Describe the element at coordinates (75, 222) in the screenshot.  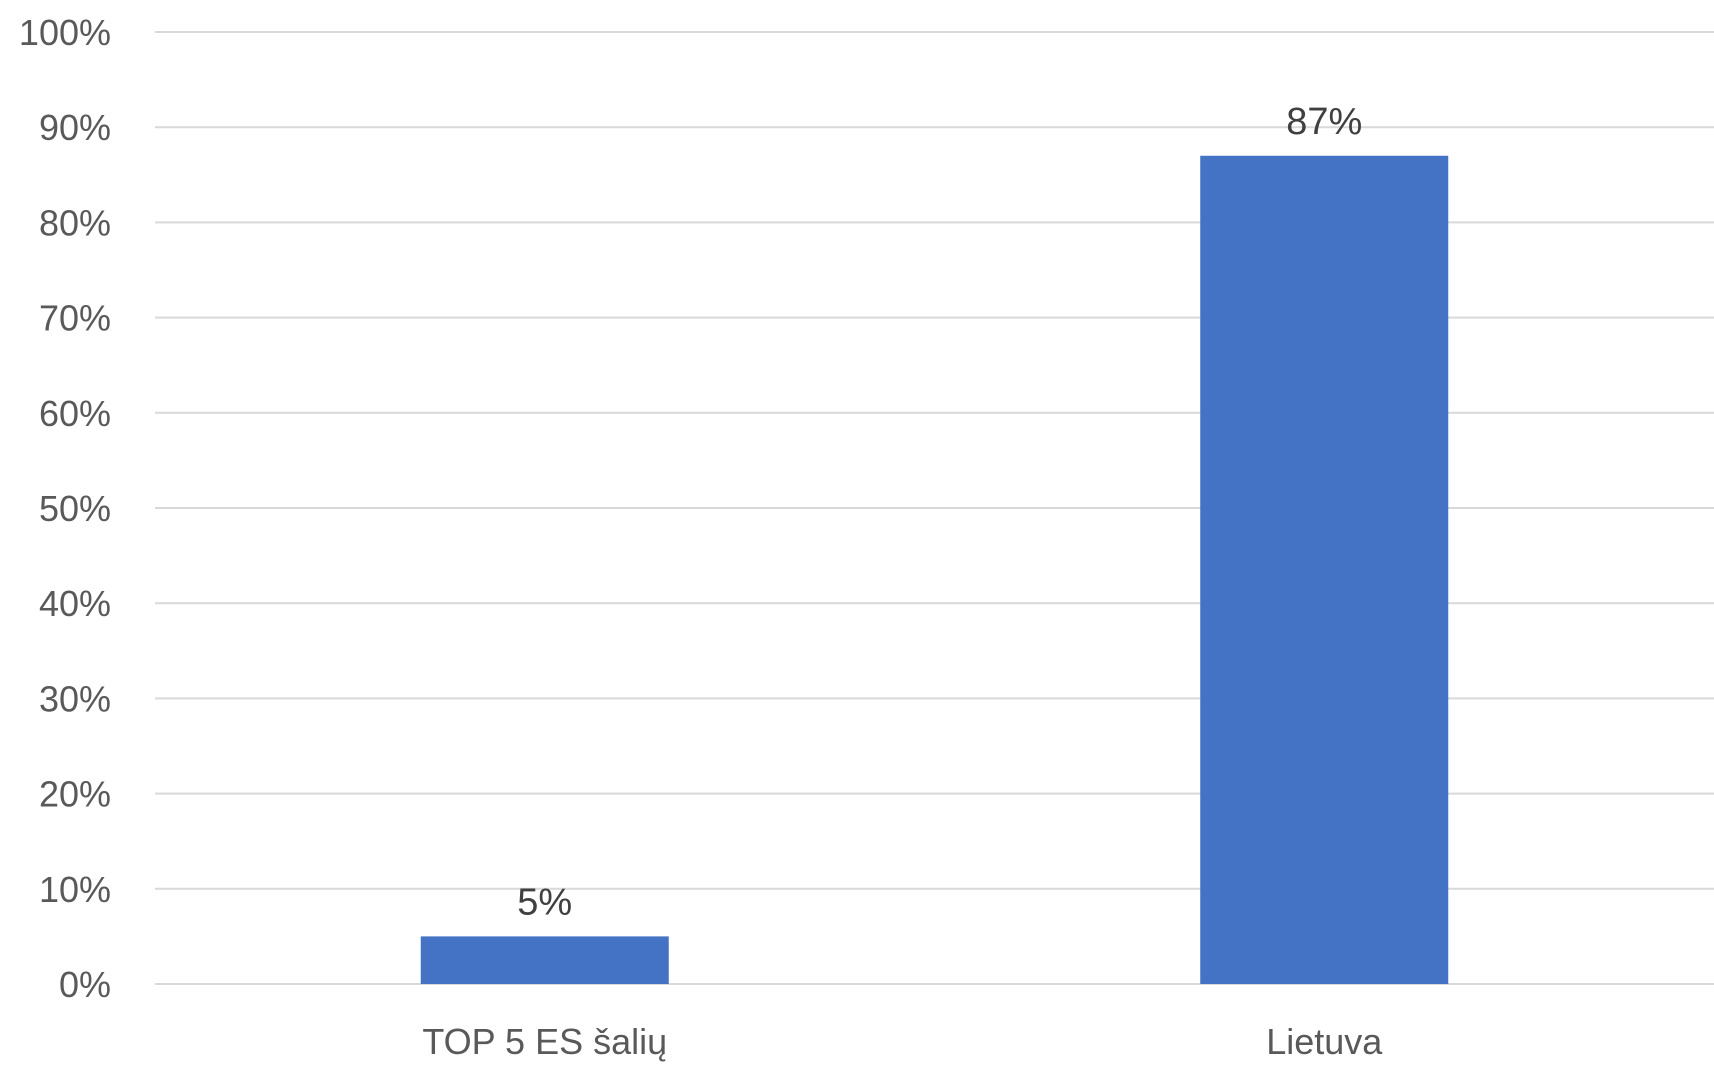
I see `y-tick-label: 80%` at that location.